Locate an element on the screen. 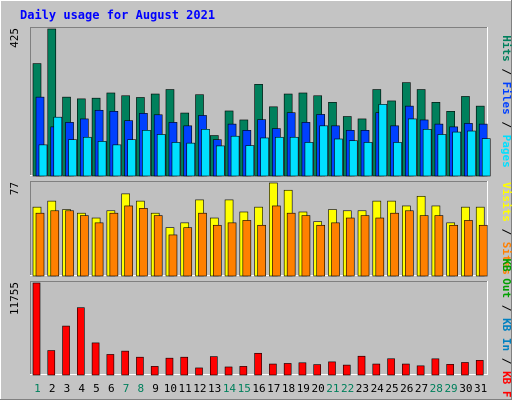 This screenshot has height=405, width=512. day-label-16: 16 is located at coordinates (258, 388).